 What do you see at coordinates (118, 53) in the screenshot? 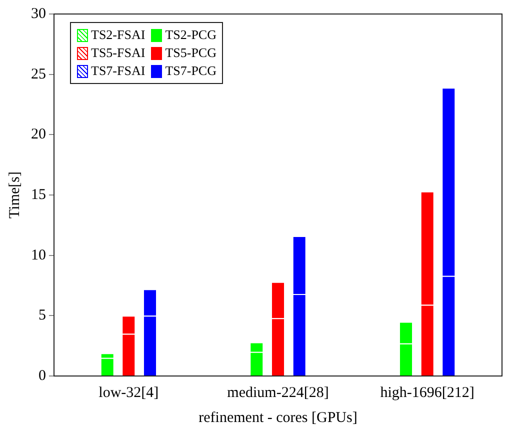
I see `legend-label: TS5-FSAI` at bounding box center [118, 53].